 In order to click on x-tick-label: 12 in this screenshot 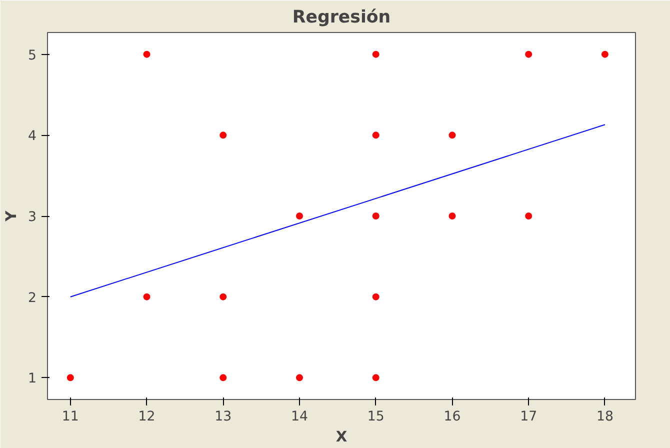, I will do `click(147, 417)`.